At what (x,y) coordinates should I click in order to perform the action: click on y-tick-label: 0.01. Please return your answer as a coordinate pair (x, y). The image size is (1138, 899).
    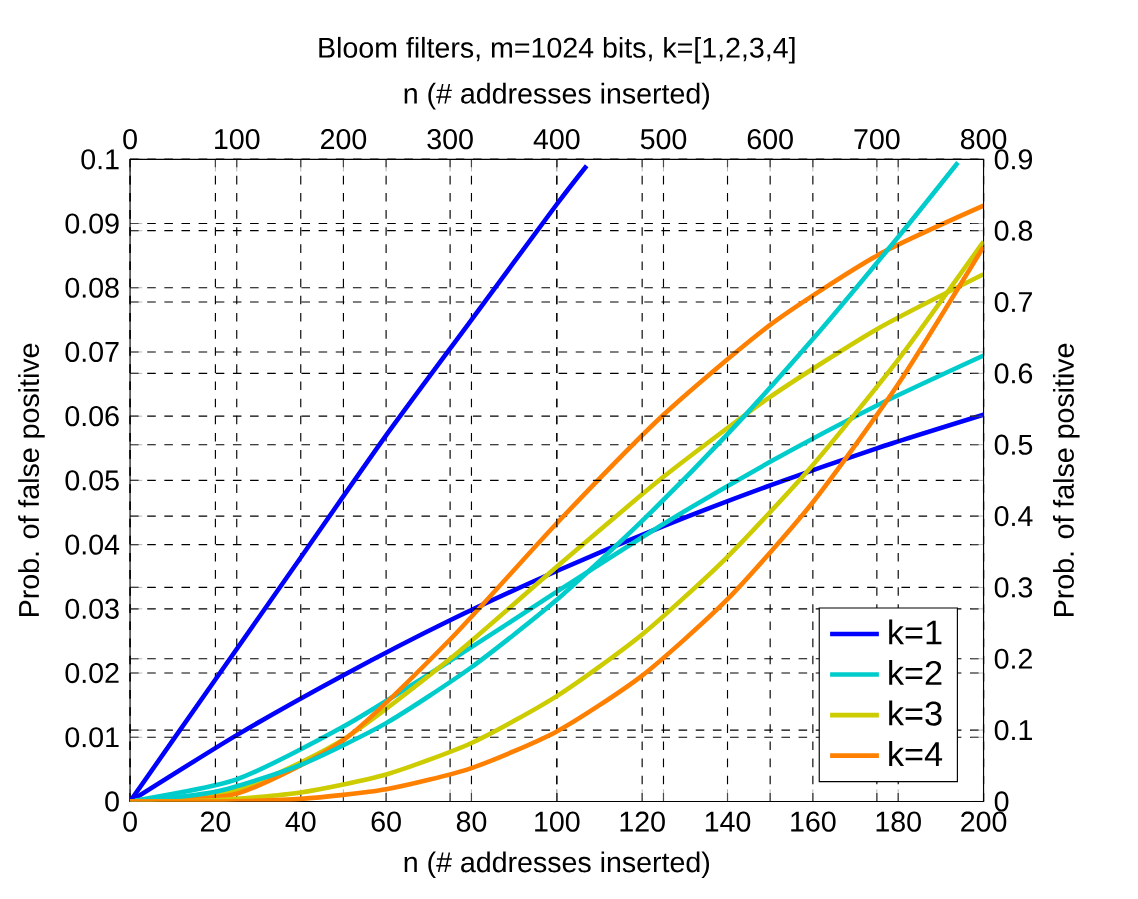
    Looking at the image, I should click on (92, 737).